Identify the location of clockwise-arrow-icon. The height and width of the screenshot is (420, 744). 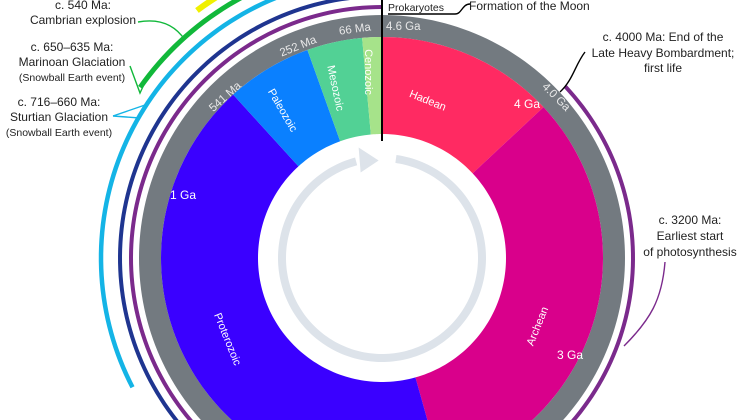
(382, 254).